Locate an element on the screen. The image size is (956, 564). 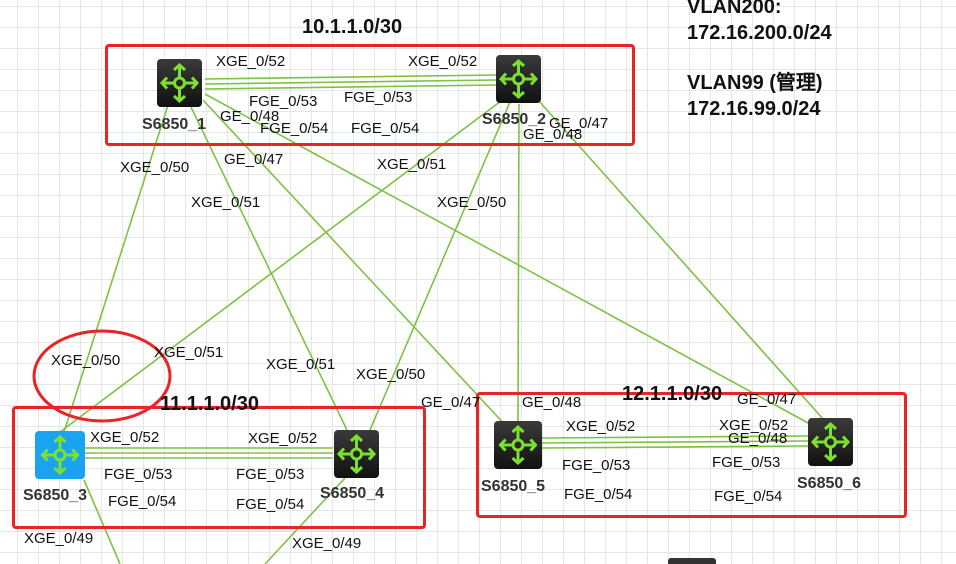
link-4-down is located at coordinates (305, 520).